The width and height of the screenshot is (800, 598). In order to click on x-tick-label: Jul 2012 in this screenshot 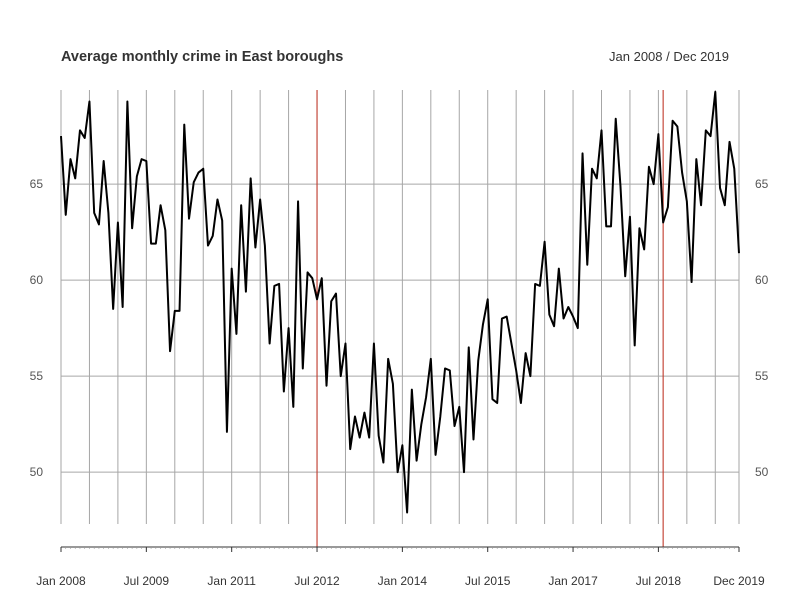, I will do `click(317, 581)`.